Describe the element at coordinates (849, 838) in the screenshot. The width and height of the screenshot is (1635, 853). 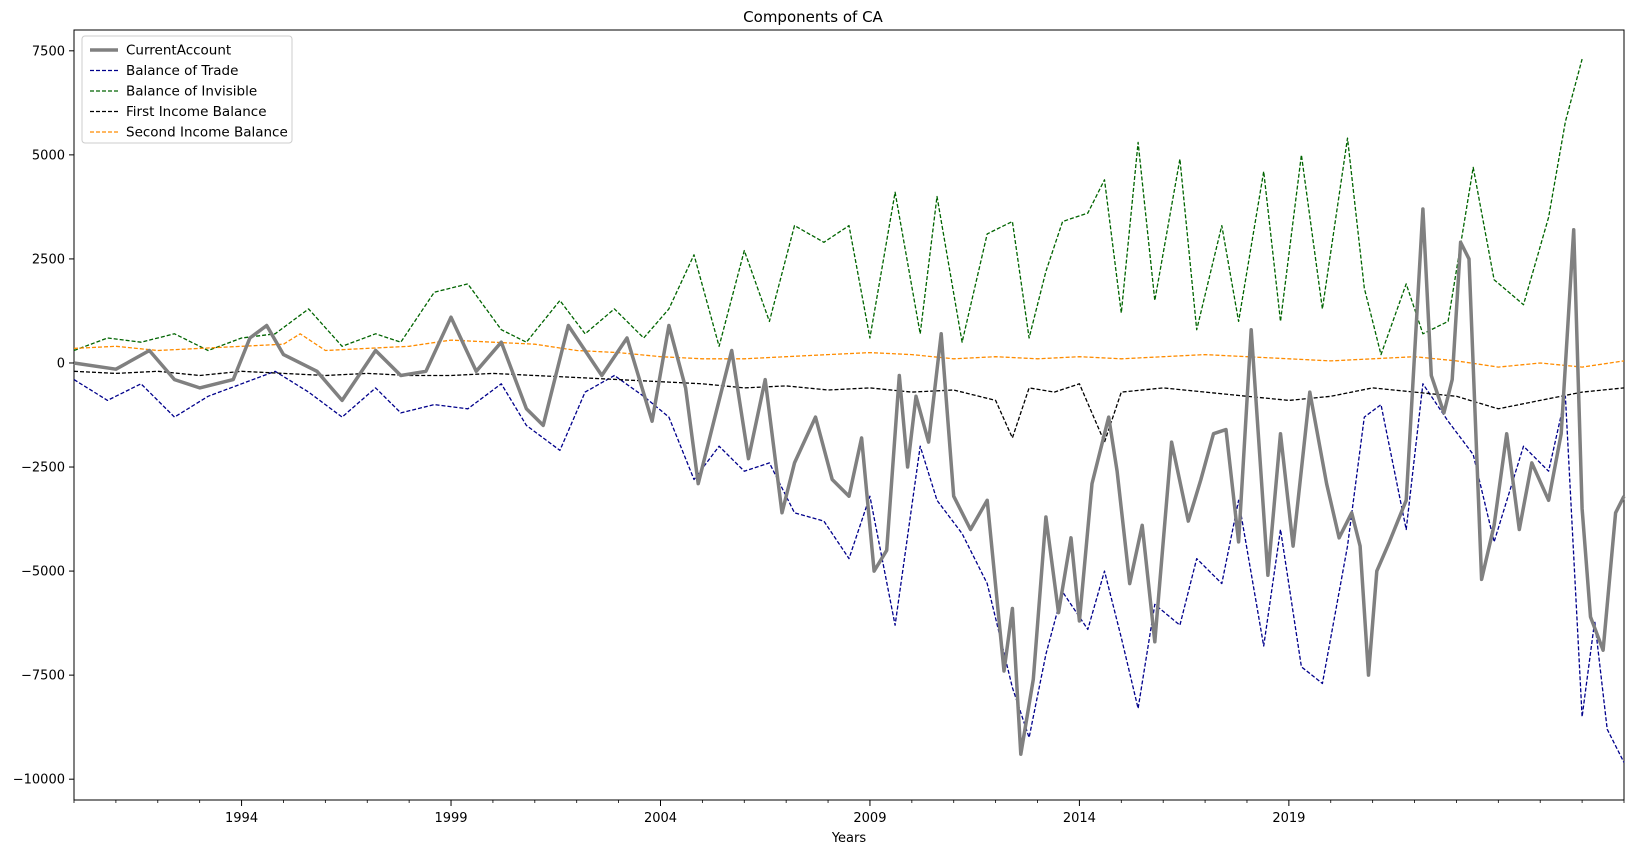
I see `x-axis-label: Years` at that location.